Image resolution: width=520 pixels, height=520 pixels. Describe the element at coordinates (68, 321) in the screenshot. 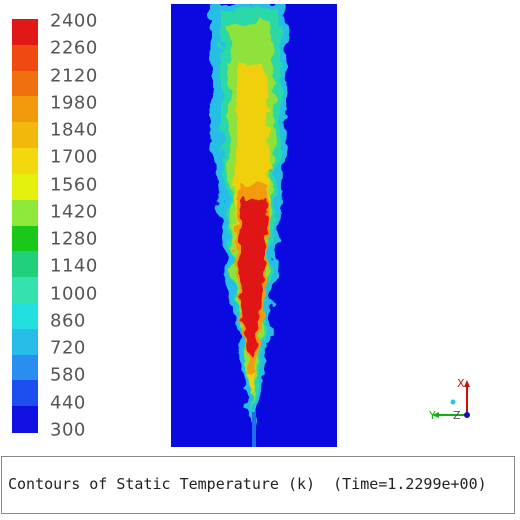

I see `legend-tick-label: 860` at that location.